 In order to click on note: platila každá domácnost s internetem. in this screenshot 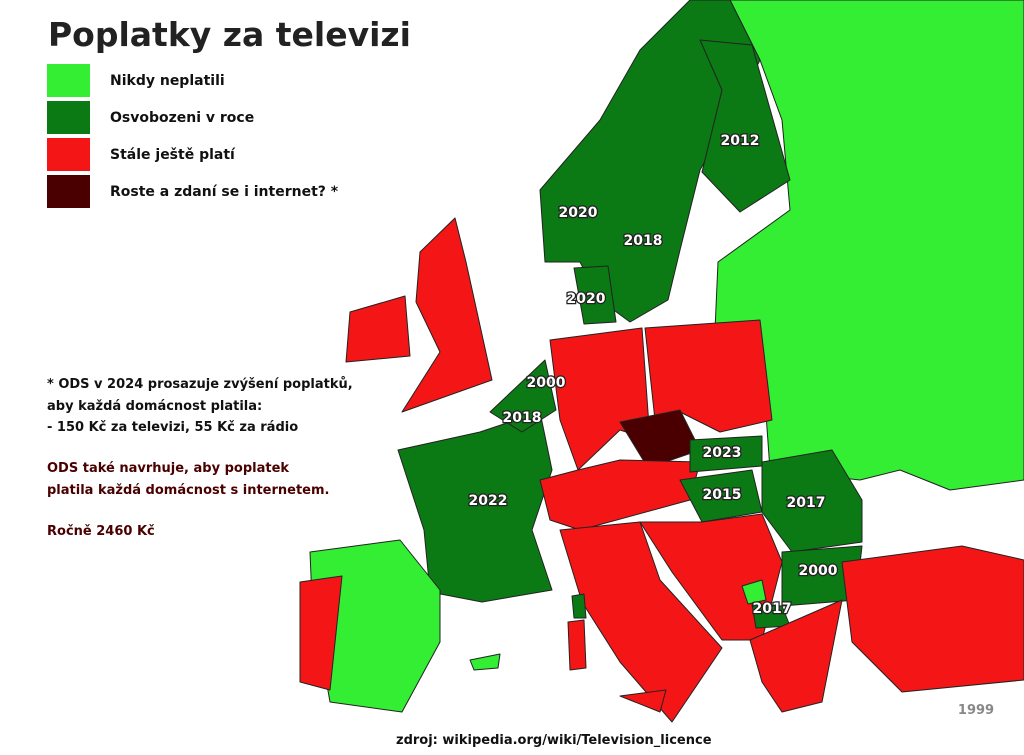, I will do `click(188, 490)`.